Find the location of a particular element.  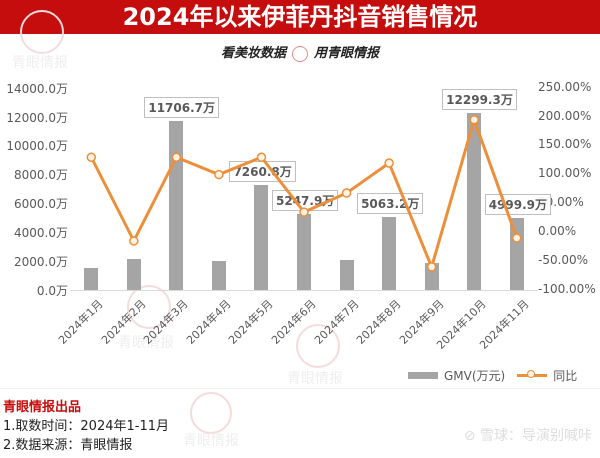

left-axis-tick: 4000.0万 is located at coordinates (41, 233).